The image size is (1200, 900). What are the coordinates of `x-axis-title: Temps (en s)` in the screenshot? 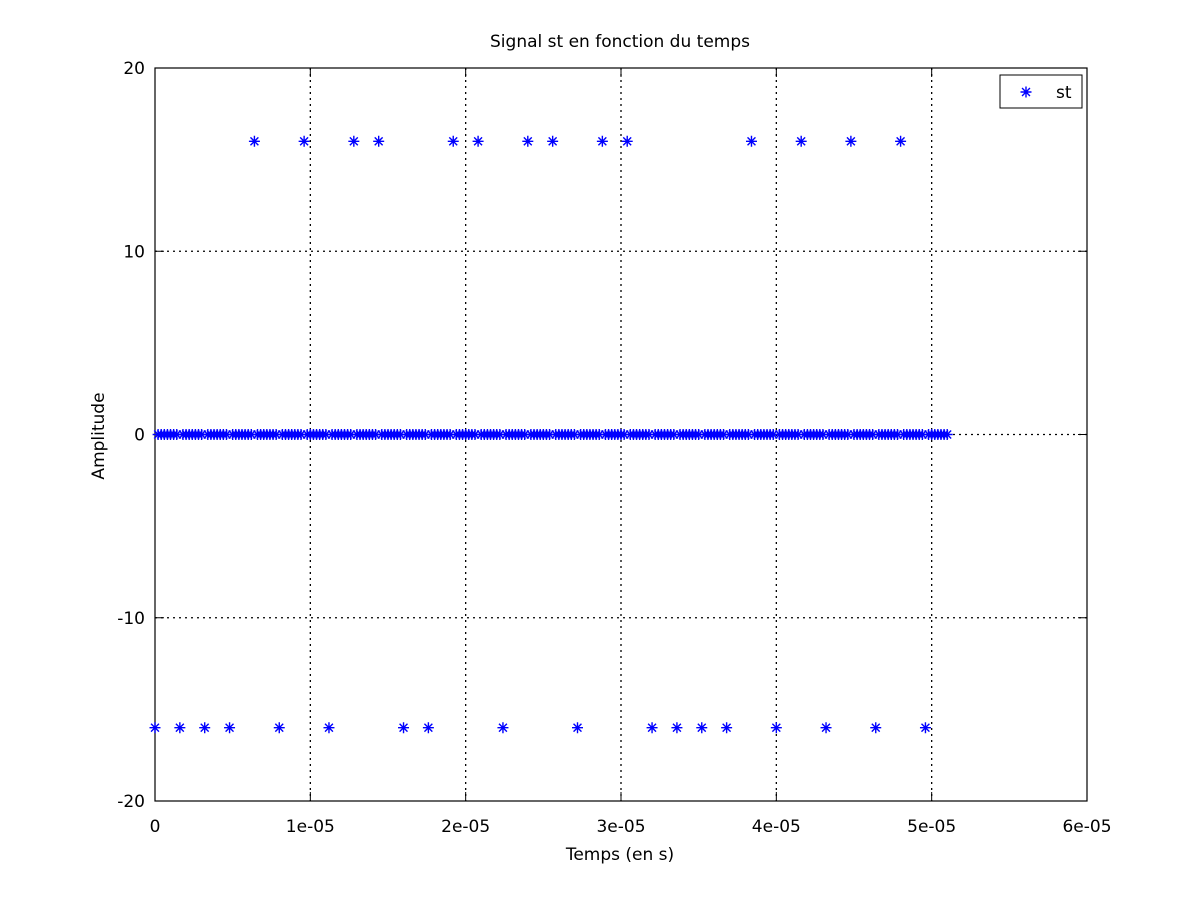 It's located at (619, 855).